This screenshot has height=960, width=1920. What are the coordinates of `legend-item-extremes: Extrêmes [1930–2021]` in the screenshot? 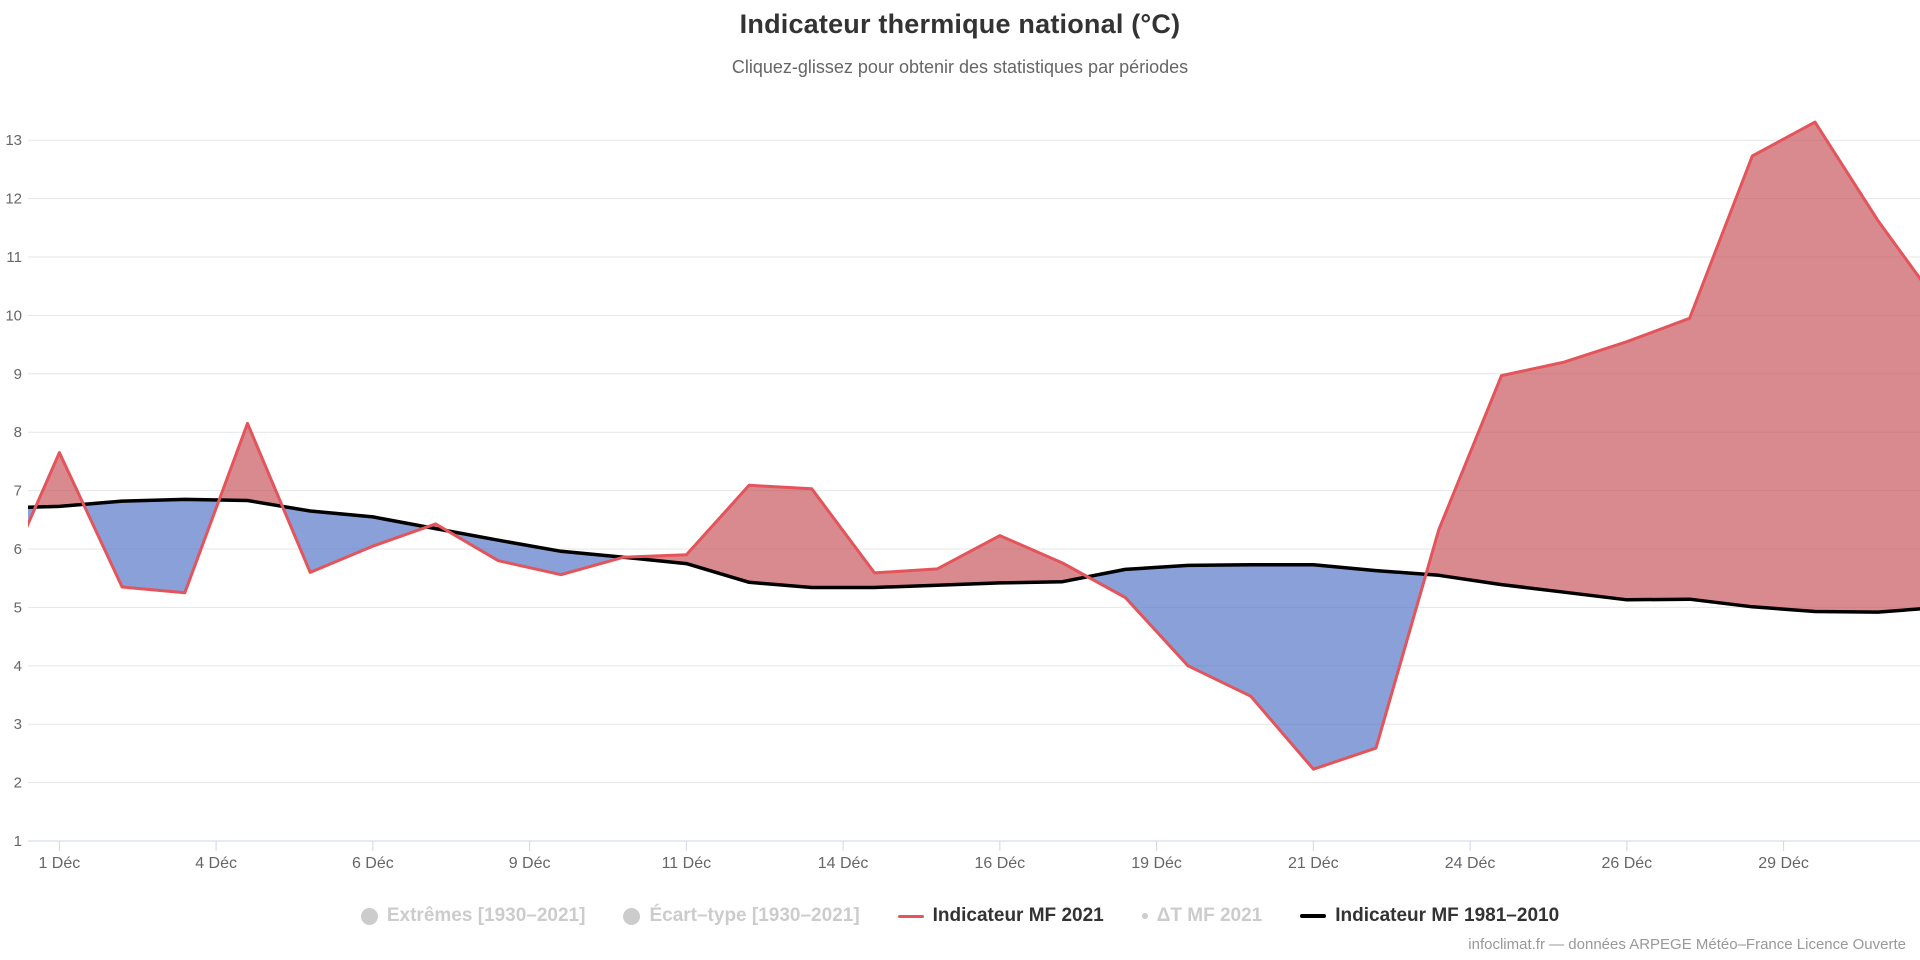 It's located at (473, 916).